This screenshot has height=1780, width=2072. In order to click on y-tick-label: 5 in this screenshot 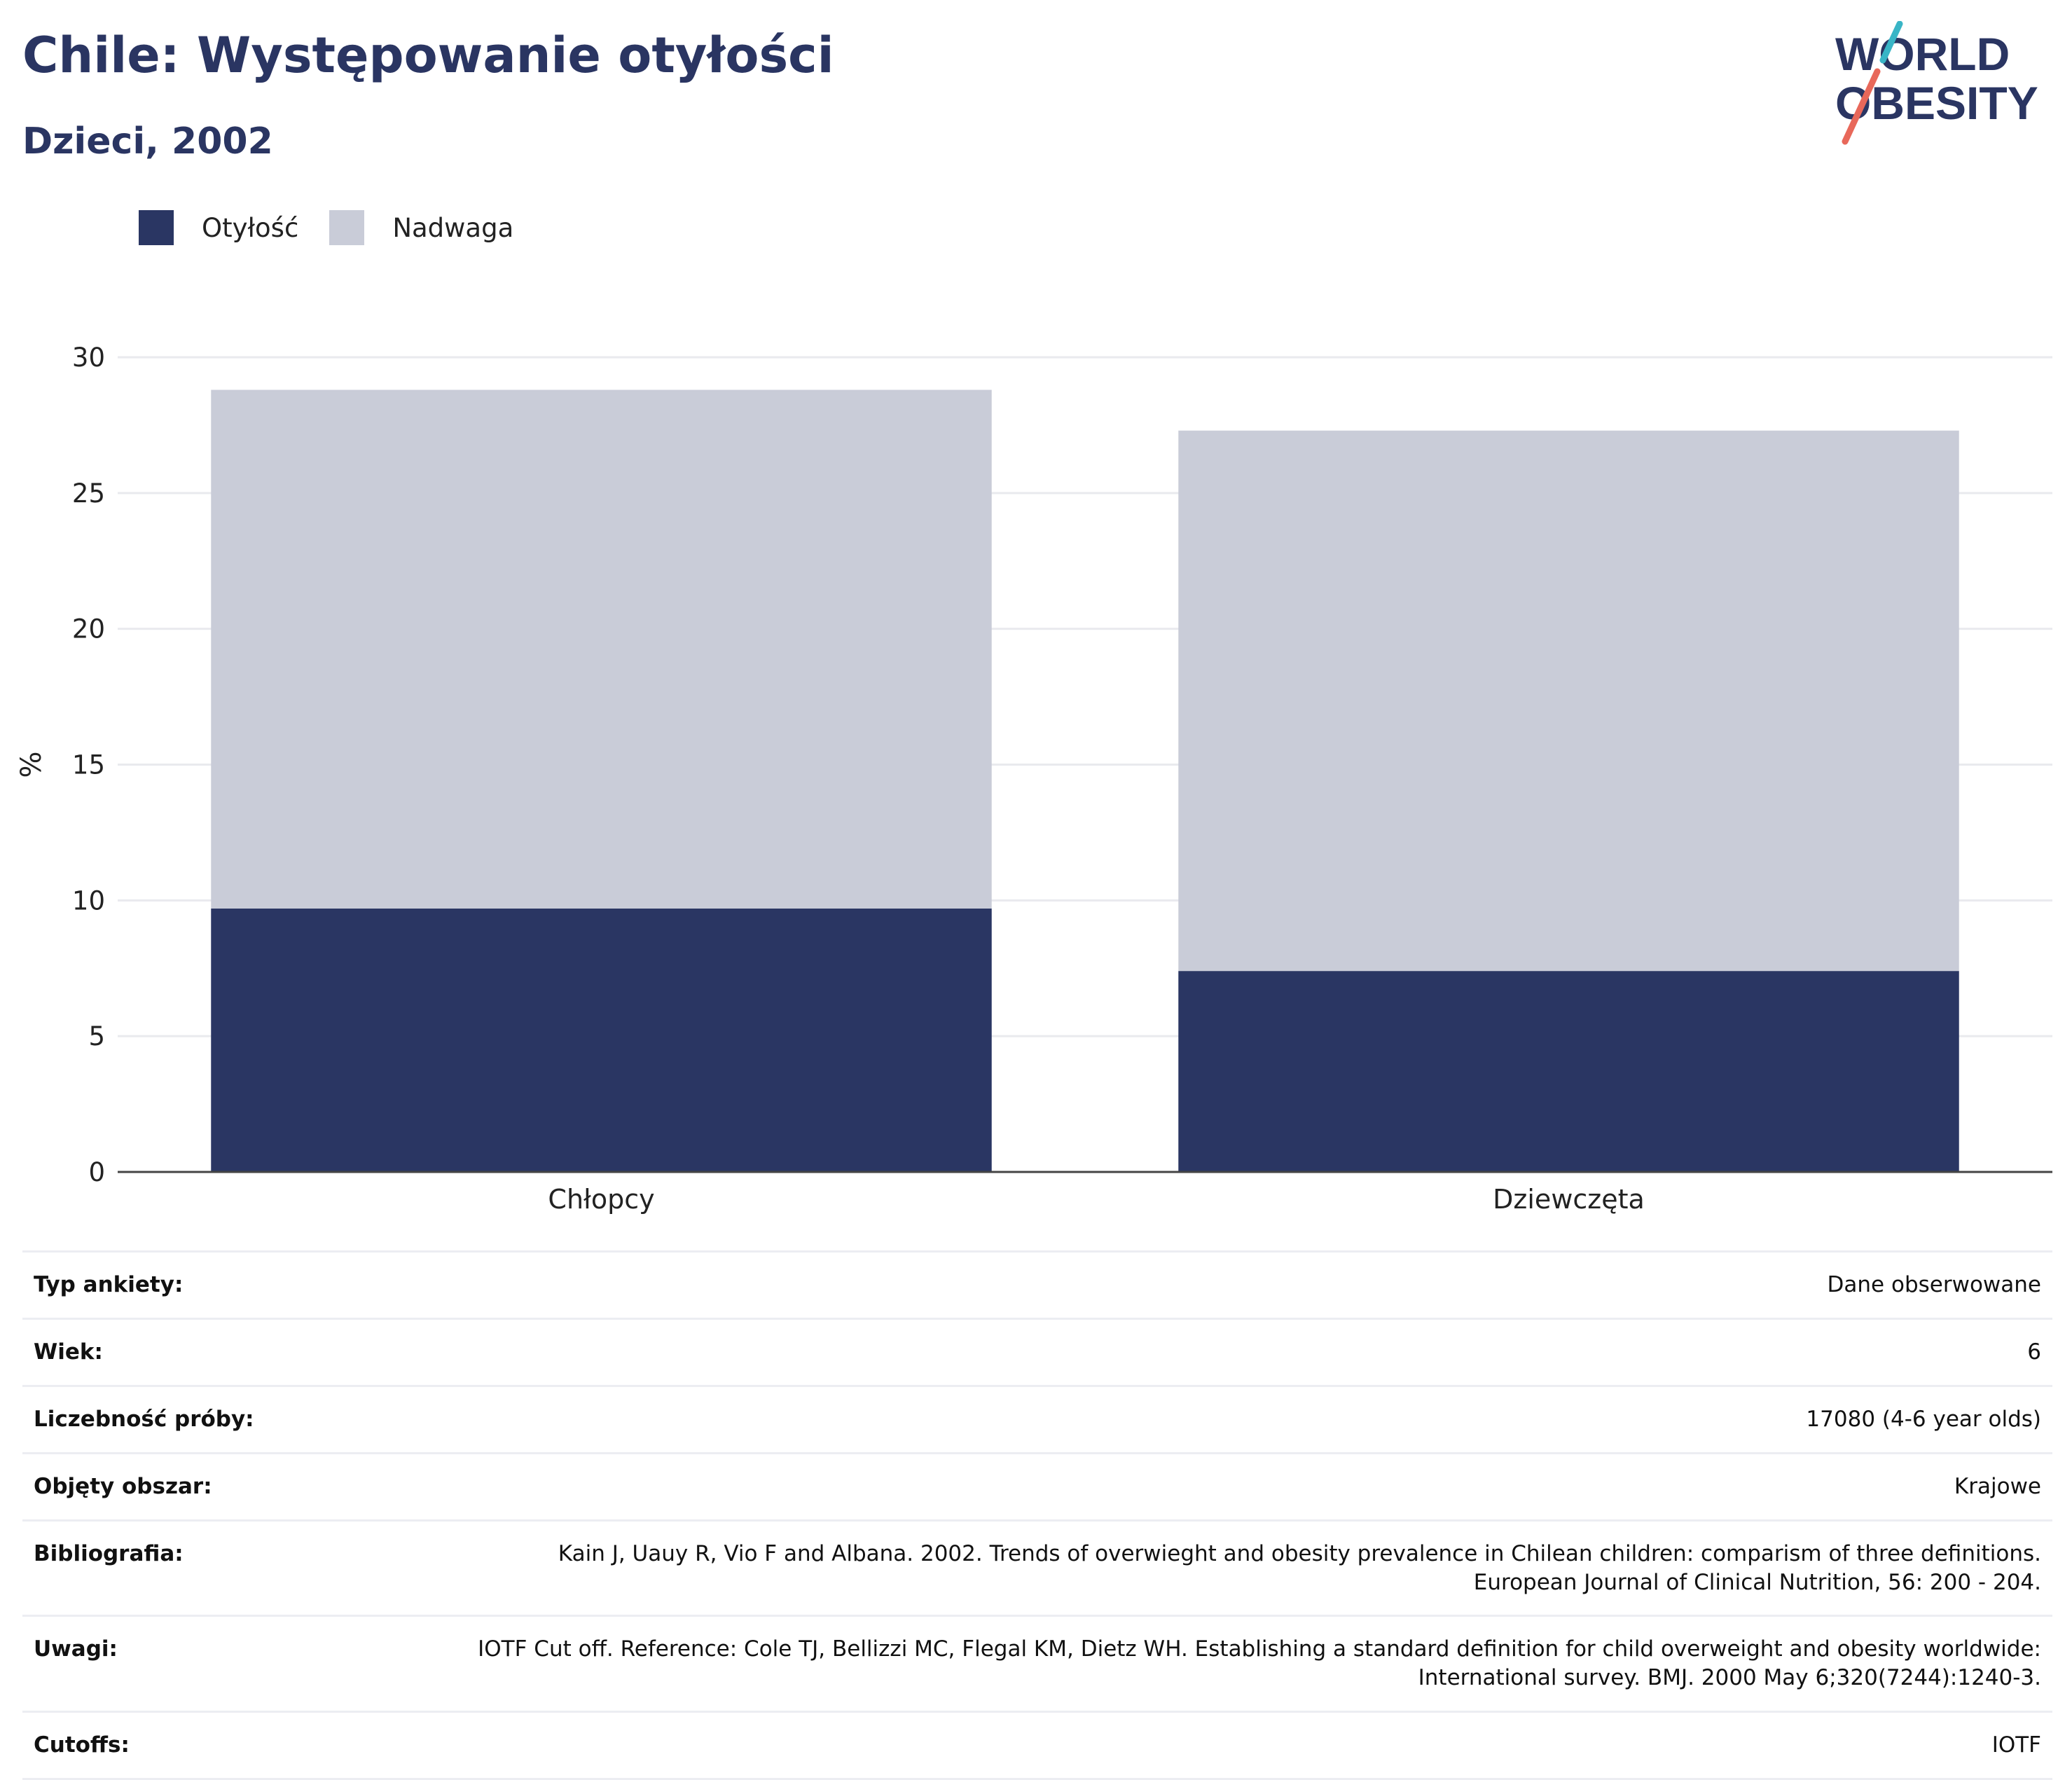, I will do `click(96, 1036)`.